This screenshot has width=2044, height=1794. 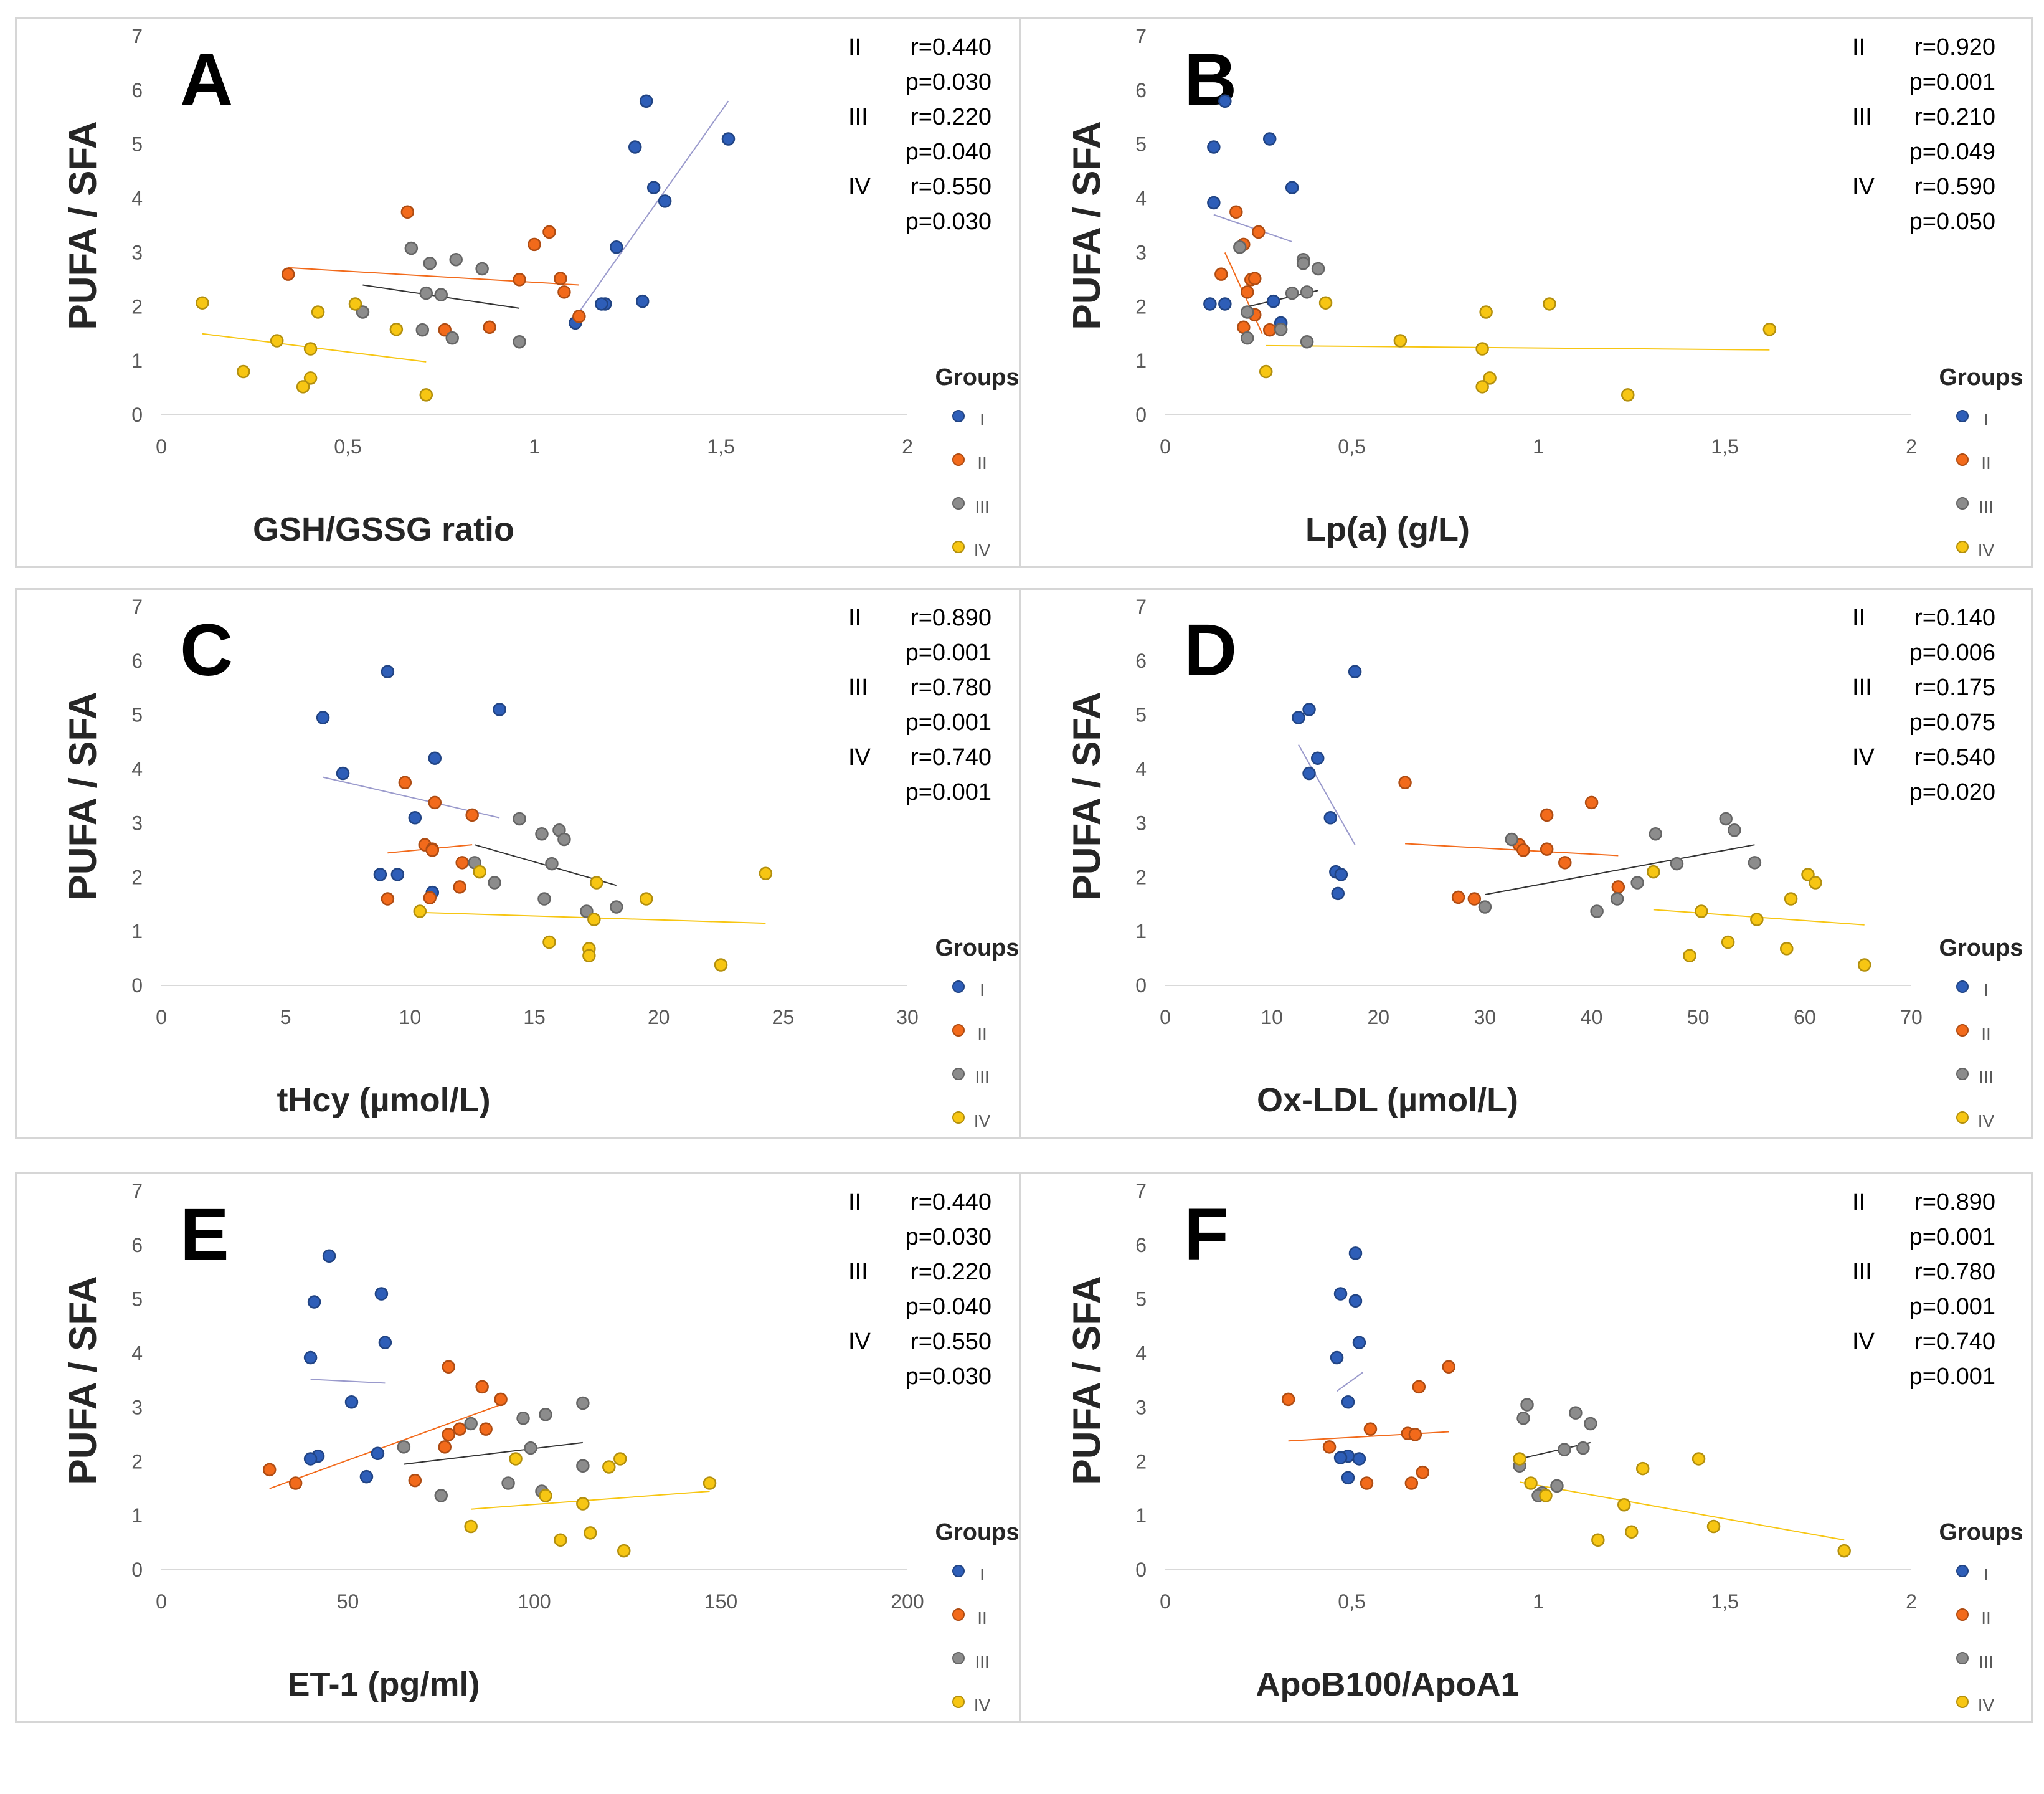 What do you see at coordinates (951, 688) in the screenshot?
I see `stat-r-value: r=0.780` at bounding box center [951, 688].